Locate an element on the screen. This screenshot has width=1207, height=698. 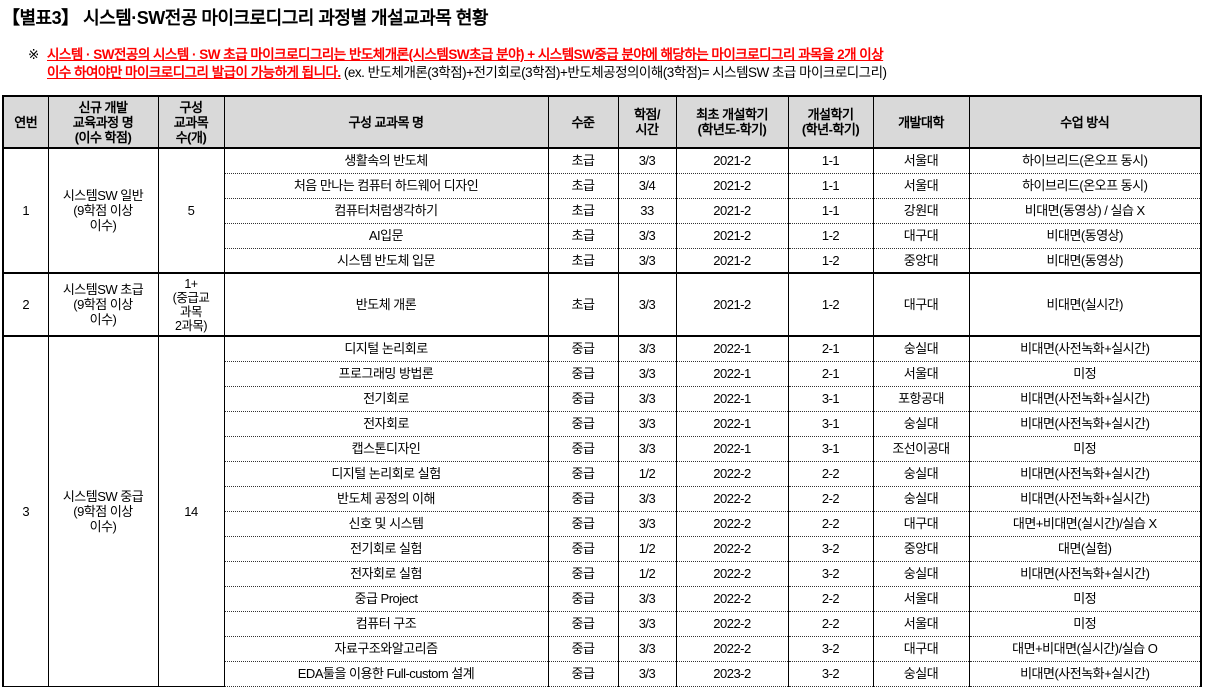
row-no-cell: 1 is located at coordinates (25, 210).